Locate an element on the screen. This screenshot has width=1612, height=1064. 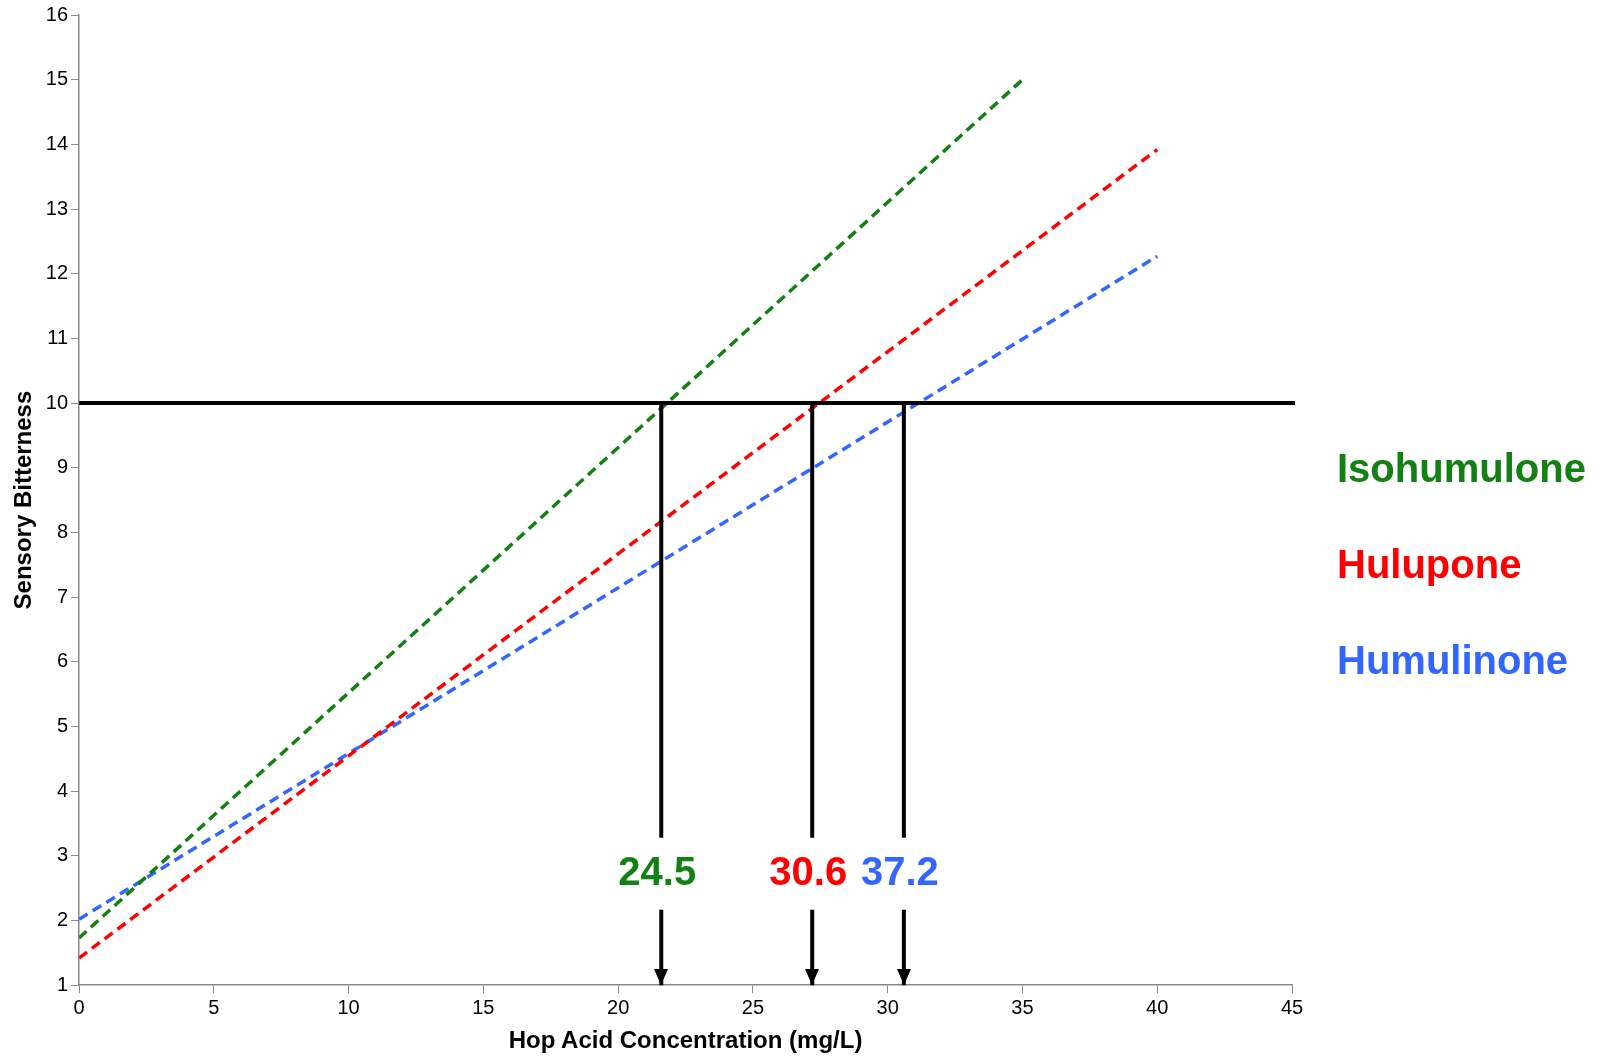
x-tick-label: 5 is located at coordinates (214, 1006).